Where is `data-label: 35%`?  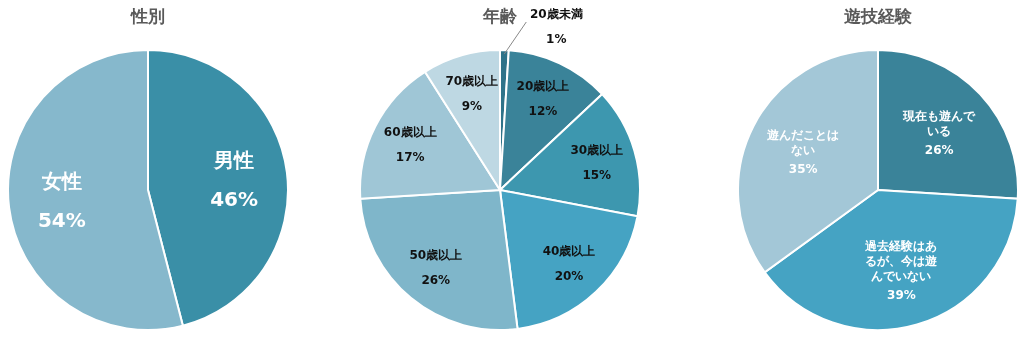
data-label: 35% is located at coordinates (803, 169).